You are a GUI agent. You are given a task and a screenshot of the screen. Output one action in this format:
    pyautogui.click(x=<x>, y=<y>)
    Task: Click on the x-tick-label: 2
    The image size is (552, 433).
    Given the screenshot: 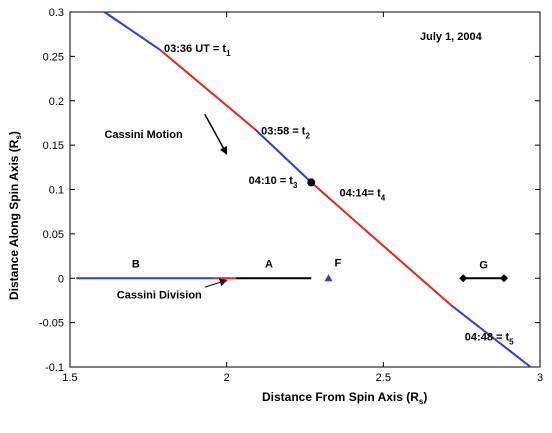 What is the action you would take?
    pyautogui.click(x=227, y=378)
    